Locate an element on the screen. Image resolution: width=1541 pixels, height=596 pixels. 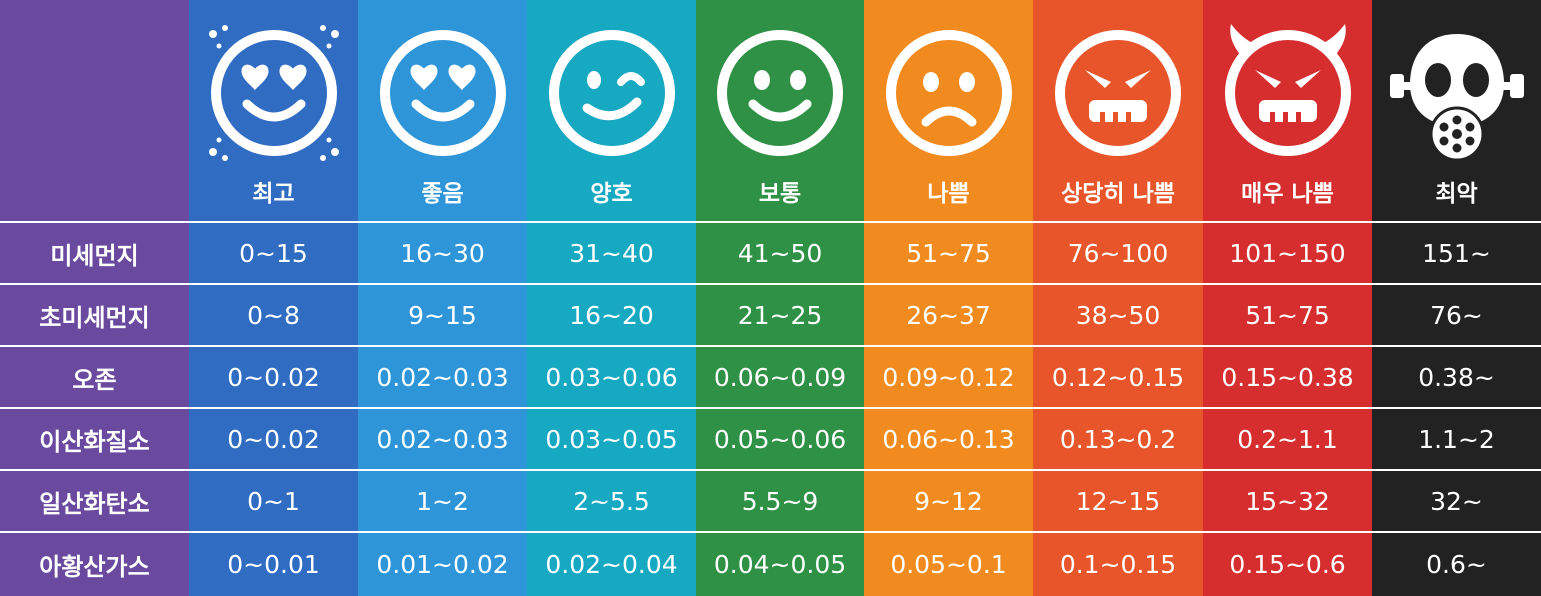
range-cell: 2~5.5 is located at coordinates (611, 501).